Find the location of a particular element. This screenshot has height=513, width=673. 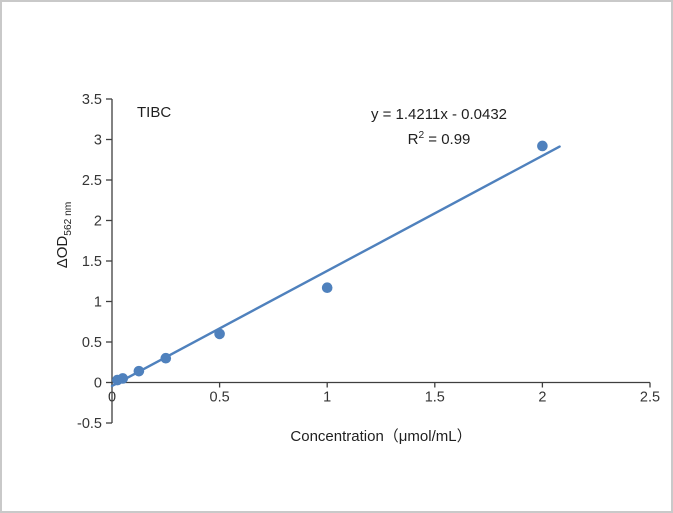

equation-label: y = 1.4211x - 0.0432 is located at coordinates (439, 114).